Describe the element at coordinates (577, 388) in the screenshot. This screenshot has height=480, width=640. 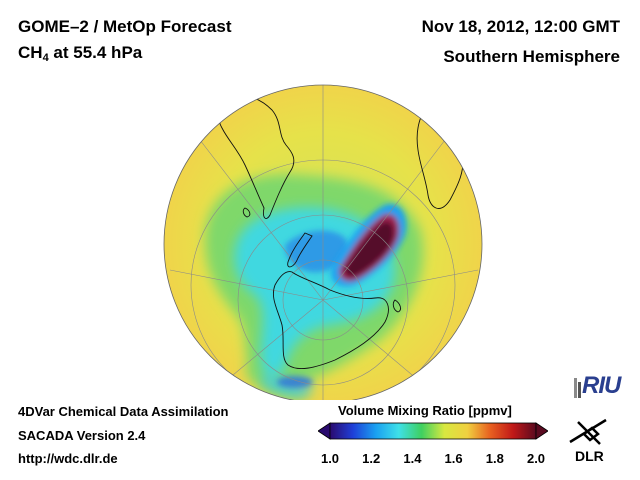
I see `riu-logo-icon` at that location.